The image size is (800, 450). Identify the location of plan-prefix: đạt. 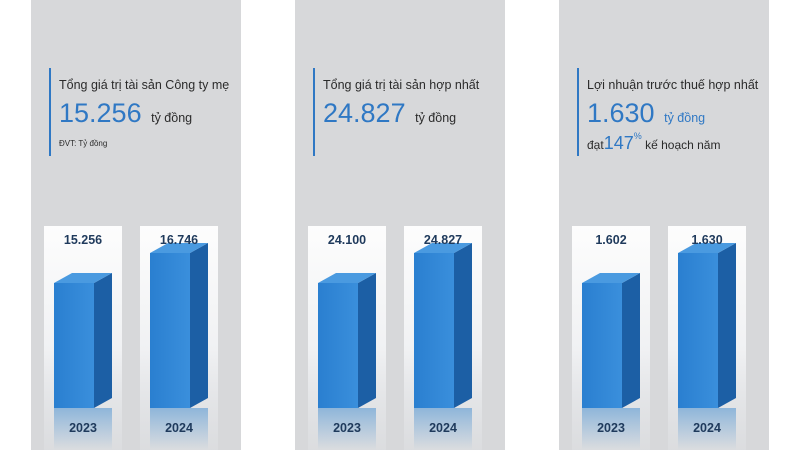
(595, 145).